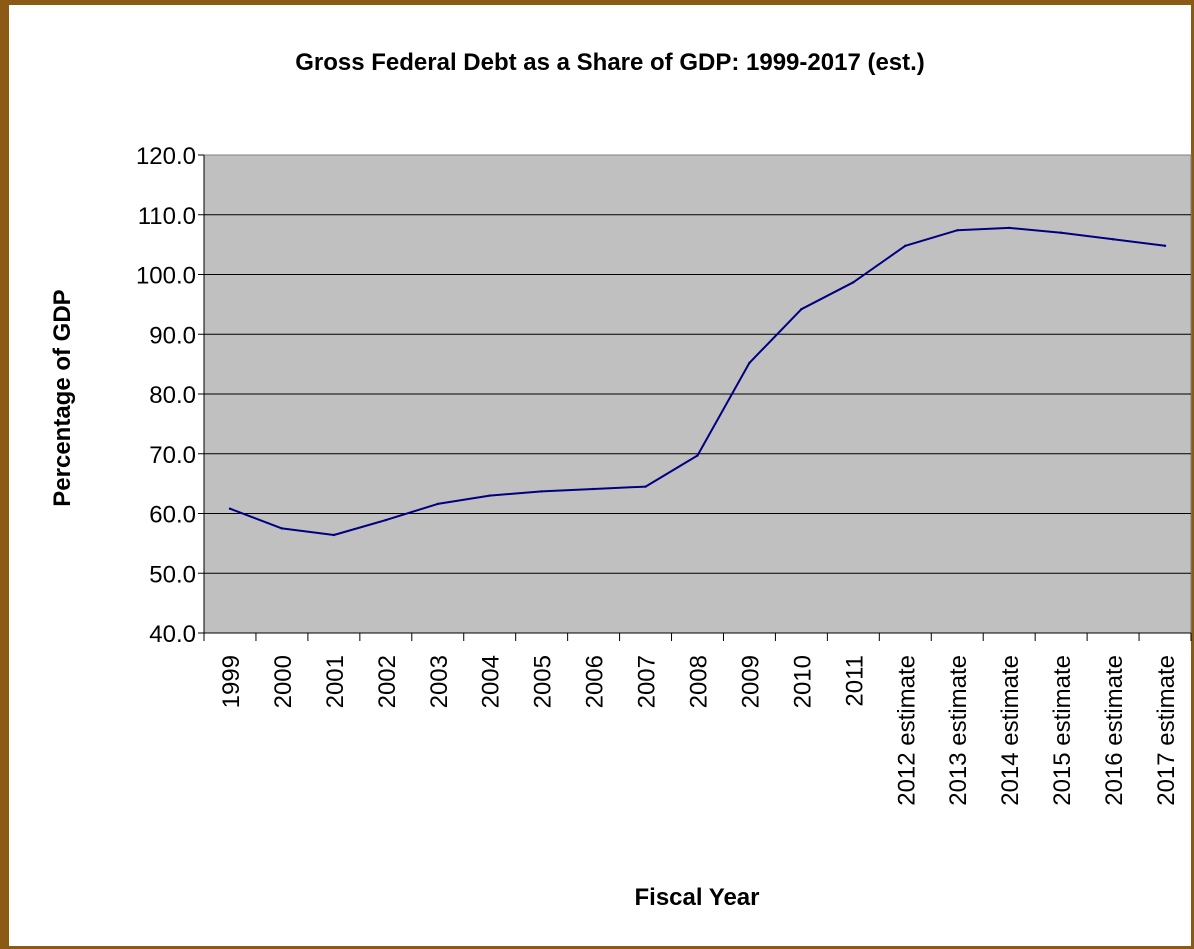  What do you see at coordinates (172, 515) in the screenshot?
I see `y-tick-label: 60.0` at bounding box center [172, 515].